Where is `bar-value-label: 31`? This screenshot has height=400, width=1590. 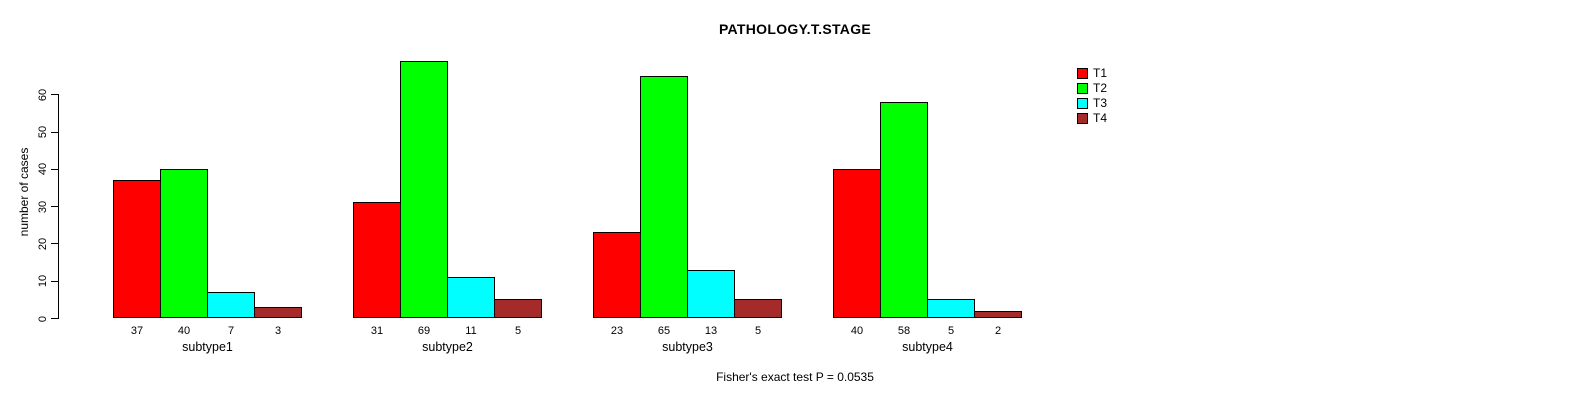 bar-value-label: 31 is located at coordinates (377, 331).